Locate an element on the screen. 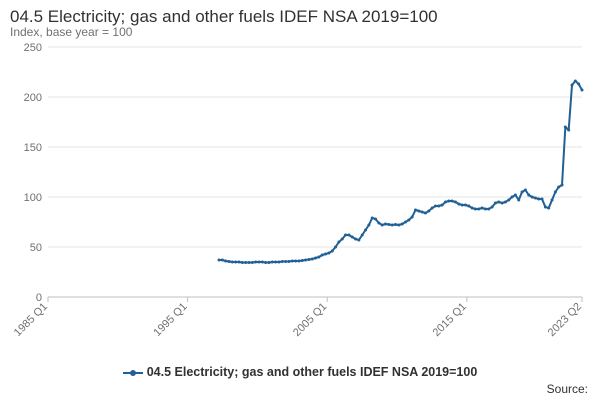  y-tick-label: 200 is located at coordinates (33, 98).